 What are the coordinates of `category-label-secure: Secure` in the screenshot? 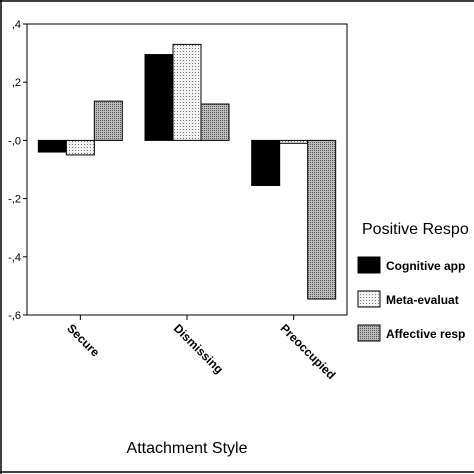 It's located at (83, 340).